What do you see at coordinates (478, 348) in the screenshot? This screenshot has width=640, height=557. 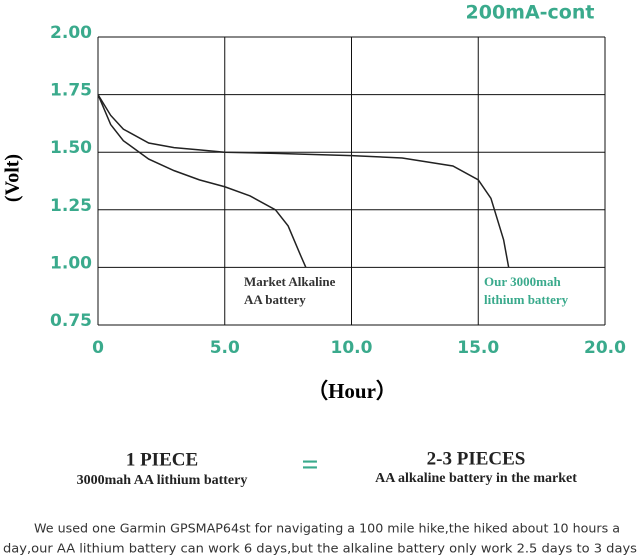 I see `x-tick-label: 15.0` at bounding box center [478, 348].